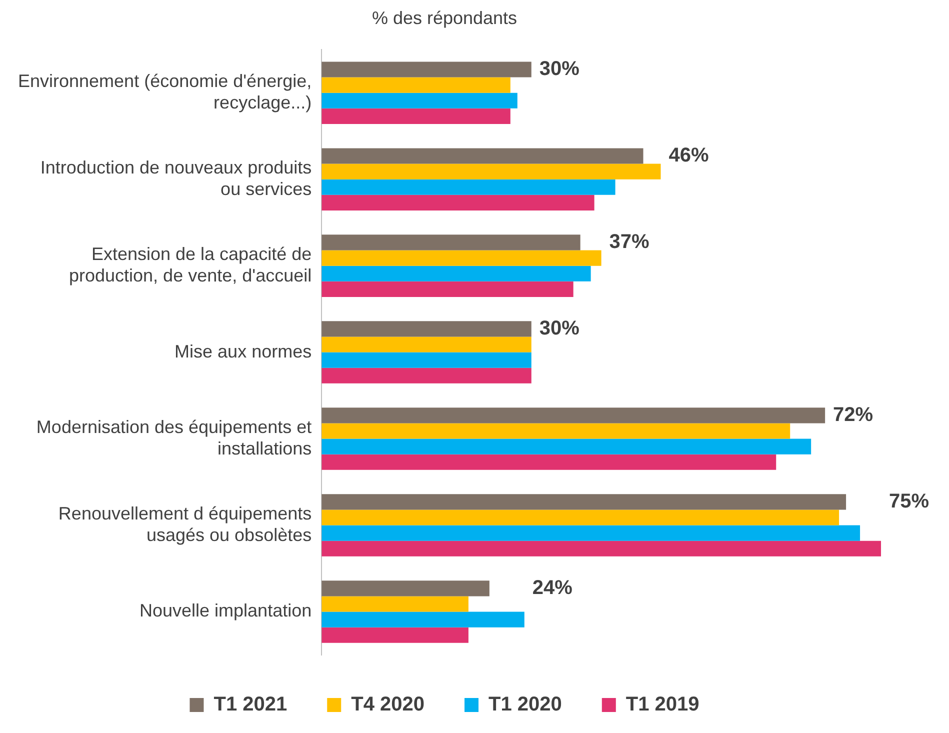 The height and width of the screenshot is (733, 949). Describe the element at coordinates (243, 351) in the screenshot. I see `y-tick-label: Mise aux normes` at that location.